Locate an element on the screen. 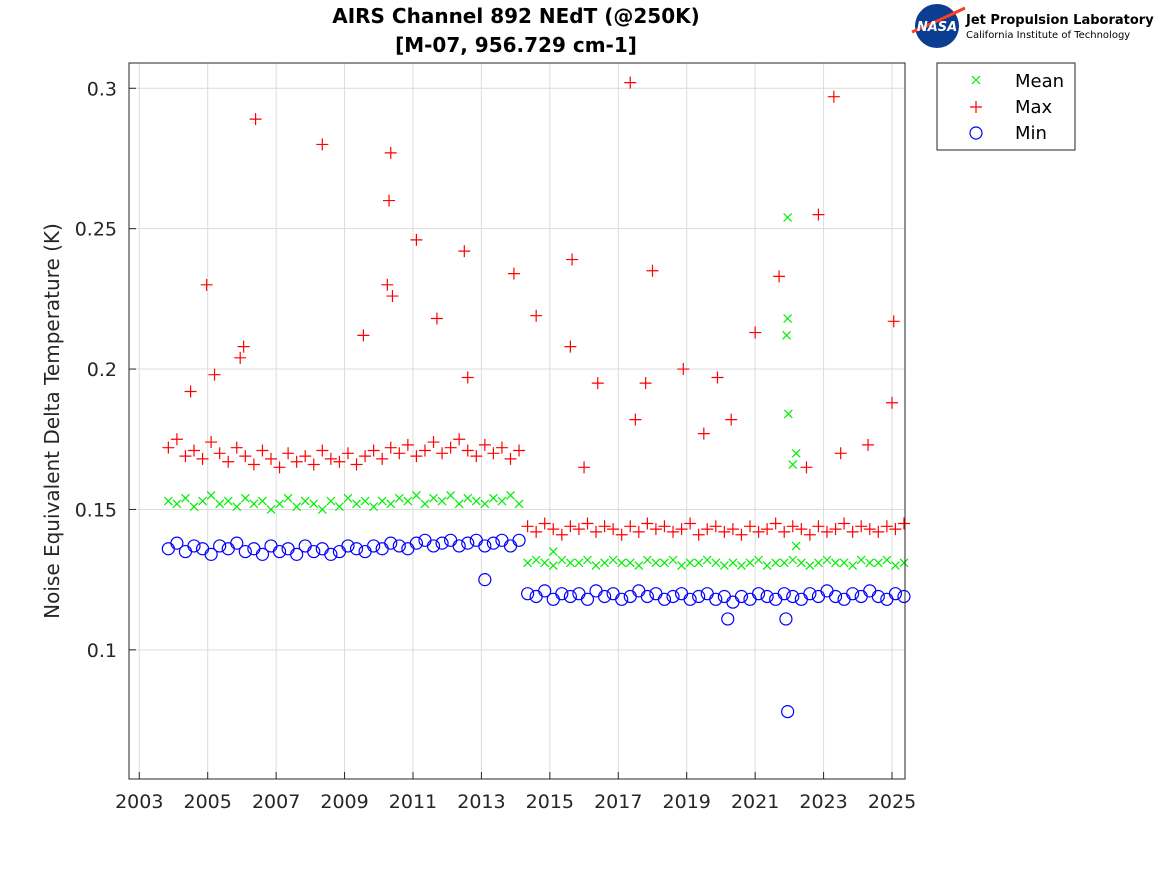 This screenshot has height=879, width=1167. x-tick-label: 2009 is located at coordinates (344, 802).